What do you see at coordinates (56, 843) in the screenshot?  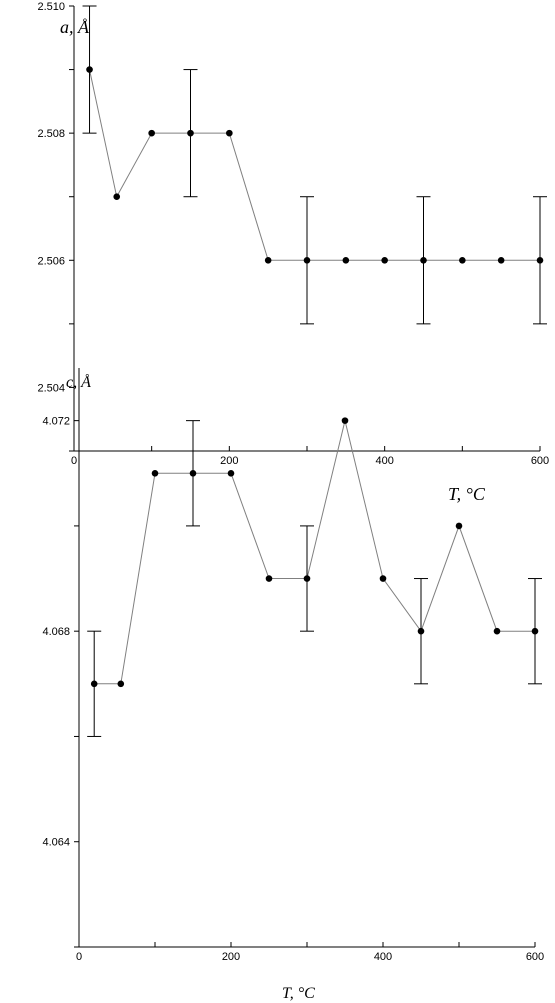 I see `y-tick-label: 4.064` at bounding box center [56, 843].